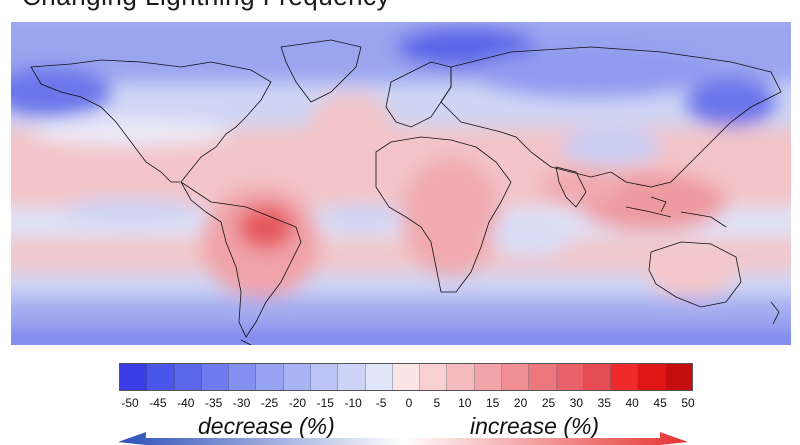 This screenshot has height=445, width=800. What do you see at coordinates (535, 426) in the screenshot?
I see `increase-label: increase (%)` at bounding box center [535, 426].